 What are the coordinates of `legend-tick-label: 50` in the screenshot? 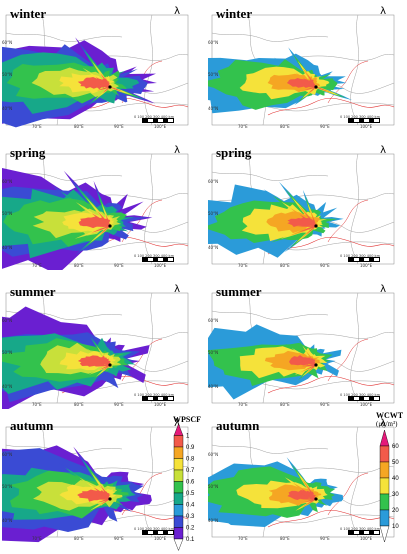 It's located at (395, 463).